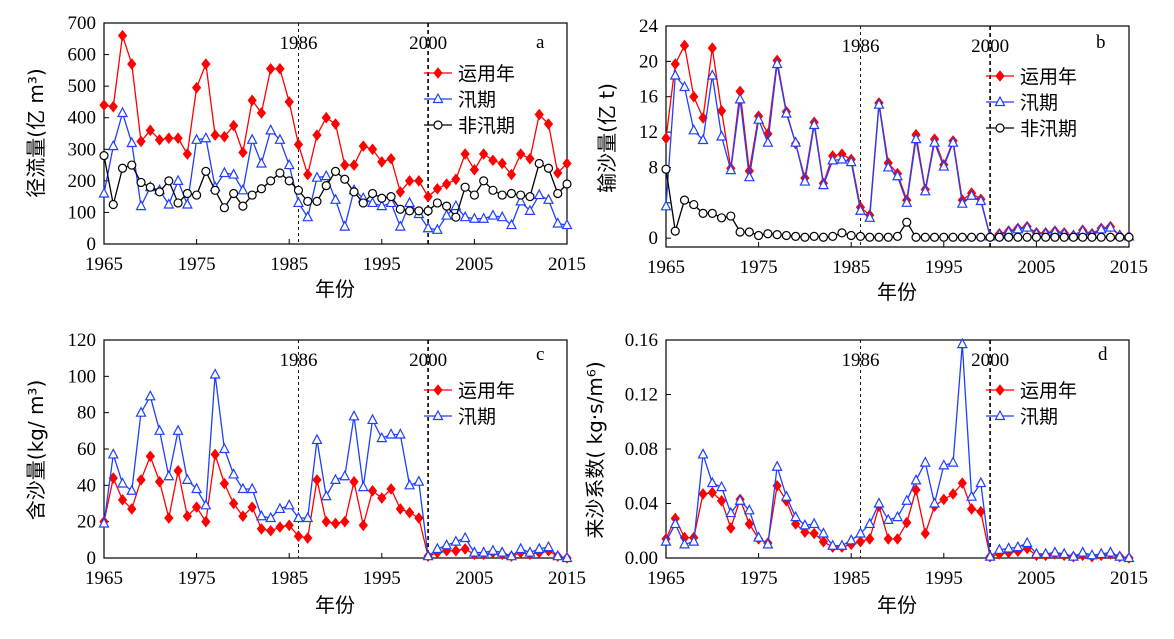  I want to click on y-tick-label: 200, so click(82, 181).